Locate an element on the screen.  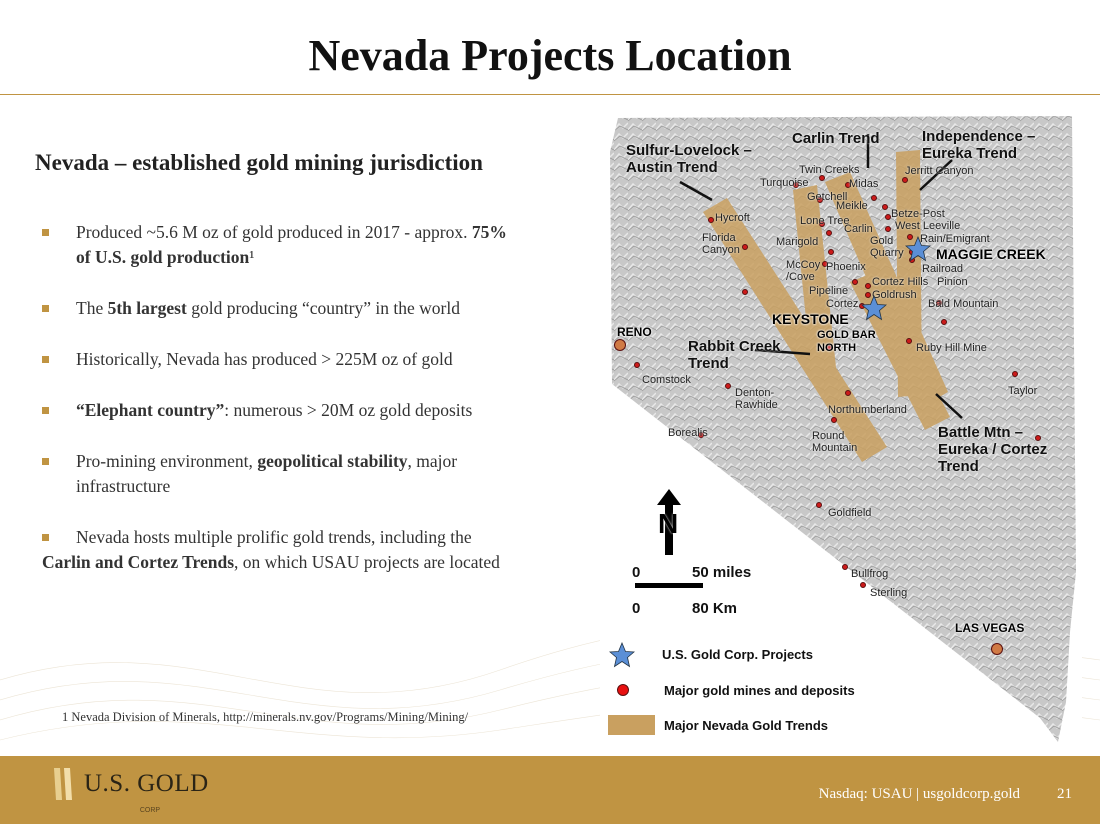
city-marker is located at coordinates (620, 345).